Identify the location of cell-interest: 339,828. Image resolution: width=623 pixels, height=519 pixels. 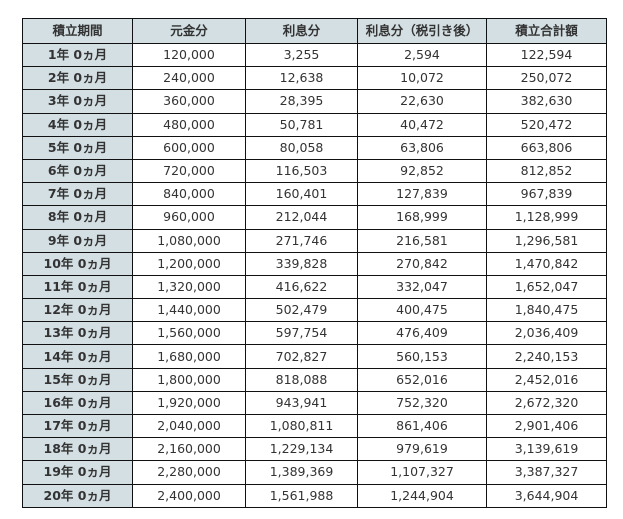
(301, 263).